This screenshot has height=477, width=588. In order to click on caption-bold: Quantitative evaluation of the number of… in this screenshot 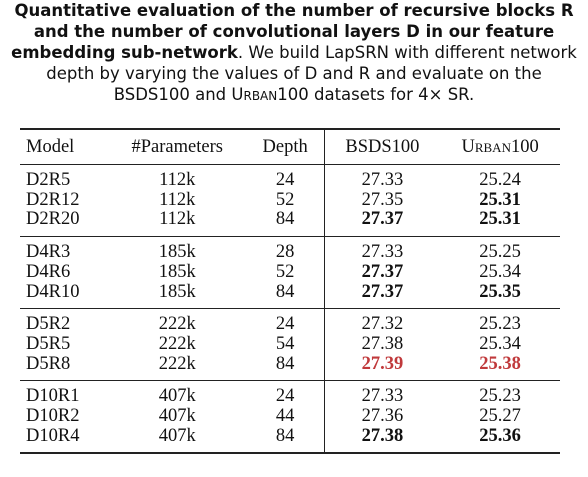, I will do `click(292, 31)`.